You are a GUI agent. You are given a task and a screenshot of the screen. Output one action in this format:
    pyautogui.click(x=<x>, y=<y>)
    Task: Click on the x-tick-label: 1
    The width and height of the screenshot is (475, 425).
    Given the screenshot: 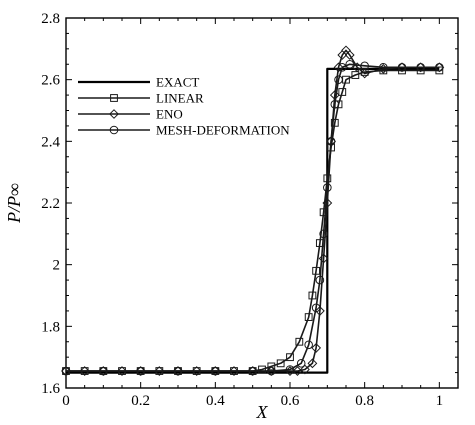 What is the action you would take?
    pyautogui.click(x=440, y=401)
    